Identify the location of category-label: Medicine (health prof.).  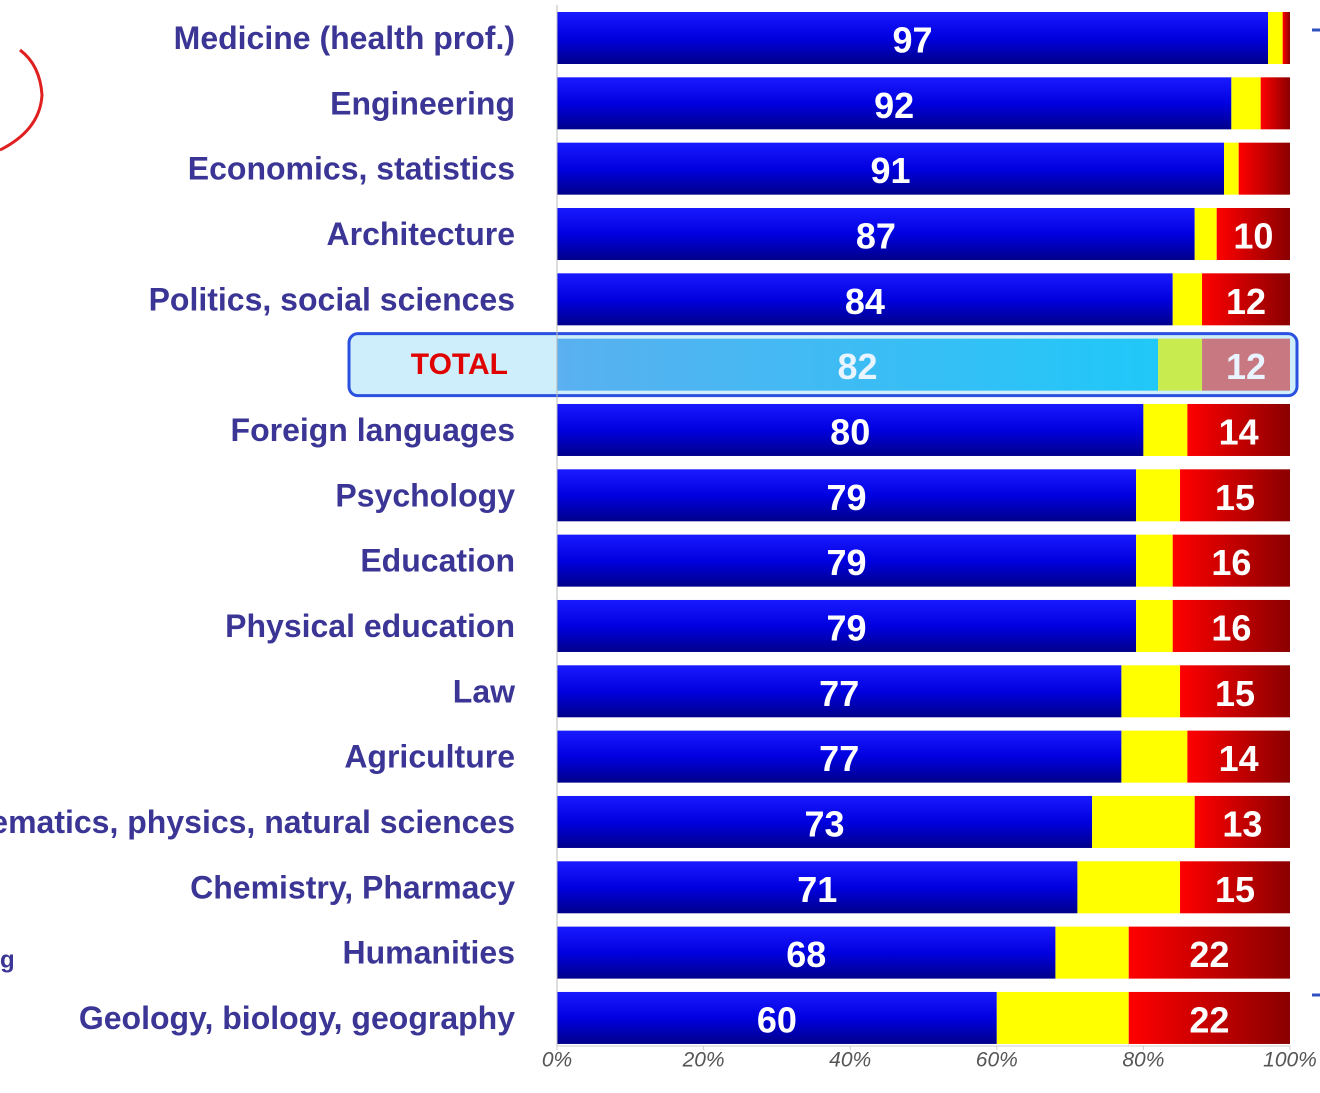
(344, 38).